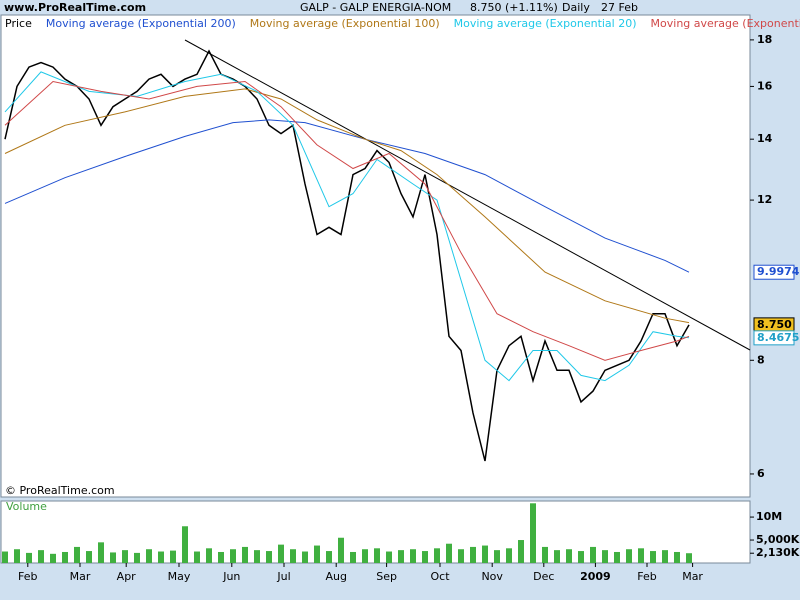  Describe the element at coordinates (761, 359) in the screenshot. I see `y-tick-label: 8` at that location.